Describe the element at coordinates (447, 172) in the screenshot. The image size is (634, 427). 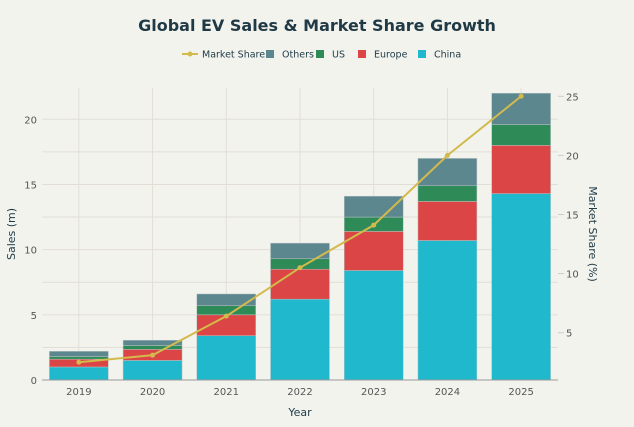
I see `bar-others-2024` at that location.